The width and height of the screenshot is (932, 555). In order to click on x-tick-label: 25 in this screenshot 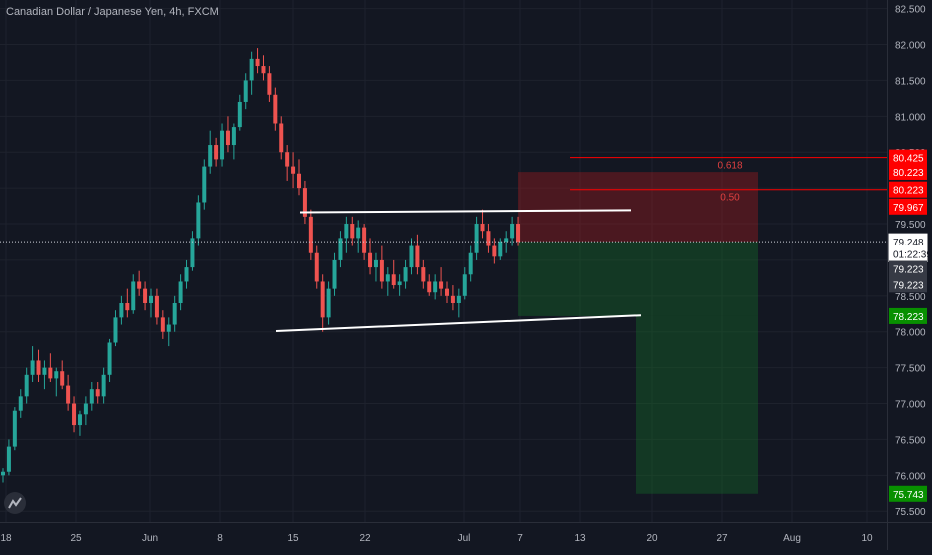, I will do `click(76, 538)`.